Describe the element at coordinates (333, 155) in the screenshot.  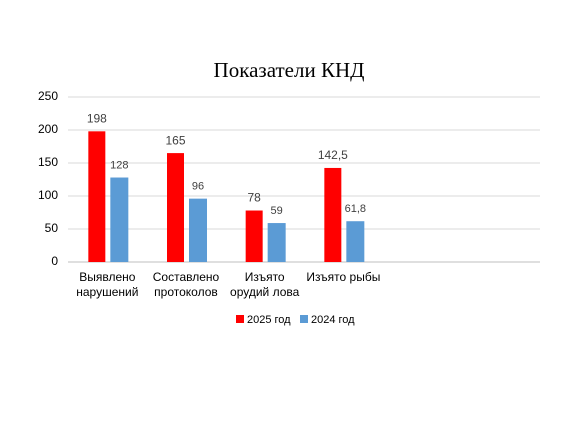
I see `data-label: 142,5` at that location.